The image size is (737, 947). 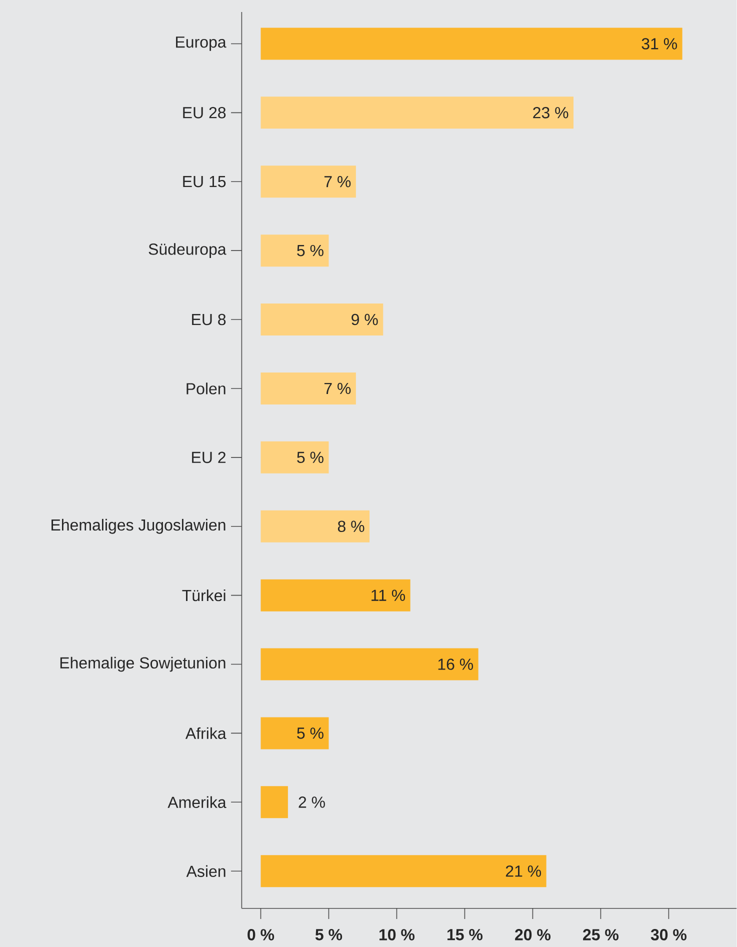 What do you see at coordinates (351, 526) in the screenshot?
I see `data-label: 8 %` at bounding box center [351, 526].